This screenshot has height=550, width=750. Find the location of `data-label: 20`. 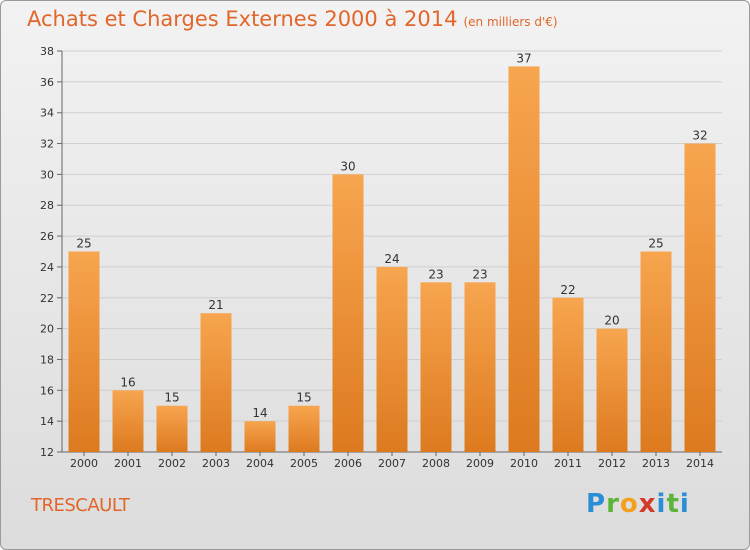

data-label: 20 is located at coordinates (611, 321).